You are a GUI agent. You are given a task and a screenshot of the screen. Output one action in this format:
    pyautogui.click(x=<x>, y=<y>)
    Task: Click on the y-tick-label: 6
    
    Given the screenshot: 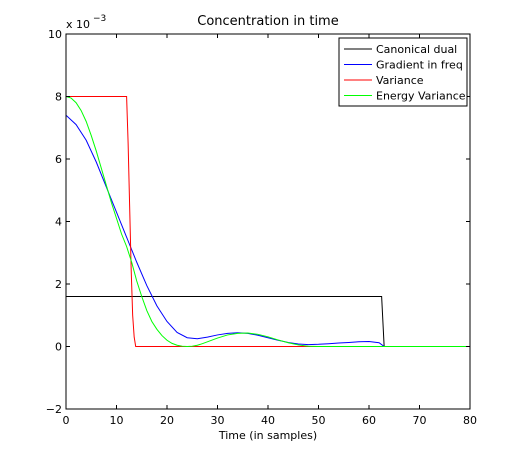 What is the action you would take?
    pyautogui.click(x=58, y=159)
    